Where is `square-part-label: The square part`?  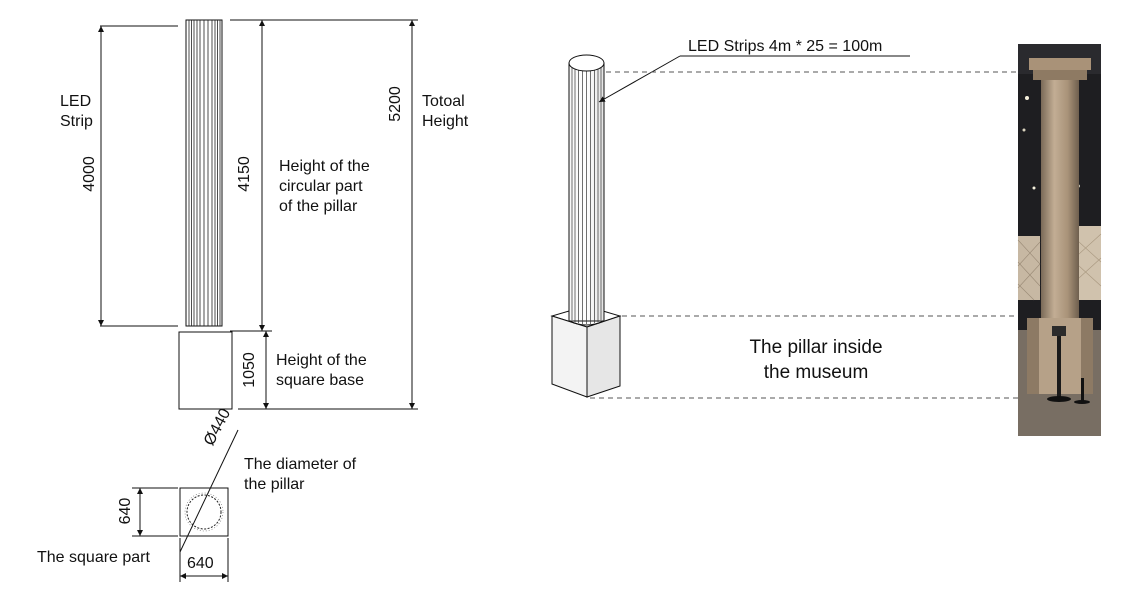 square-part-label: The square part is located at coordinates (93, 557).